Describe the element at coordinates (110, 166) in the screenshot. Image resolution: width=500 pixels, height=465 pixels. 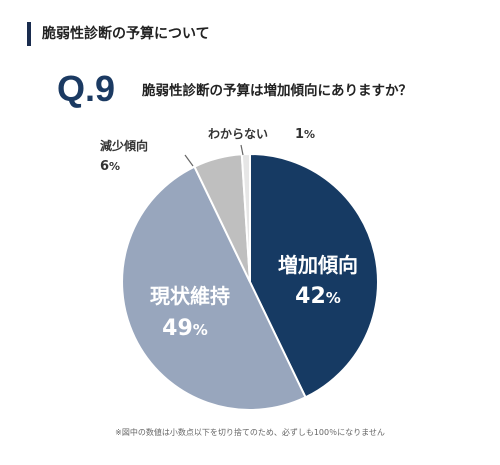
I see `slice-value-decrease: 6%` at that location.